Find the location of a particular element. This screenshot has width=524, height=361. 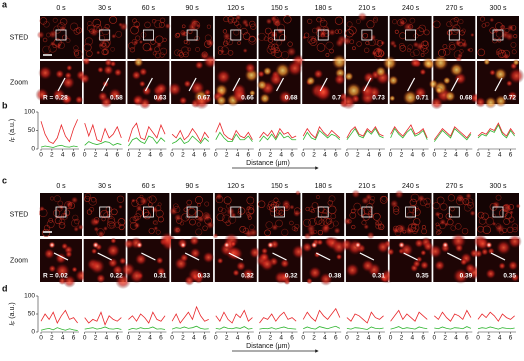

y-label-unit: (a.u.) is located at coordinates (12, 127).